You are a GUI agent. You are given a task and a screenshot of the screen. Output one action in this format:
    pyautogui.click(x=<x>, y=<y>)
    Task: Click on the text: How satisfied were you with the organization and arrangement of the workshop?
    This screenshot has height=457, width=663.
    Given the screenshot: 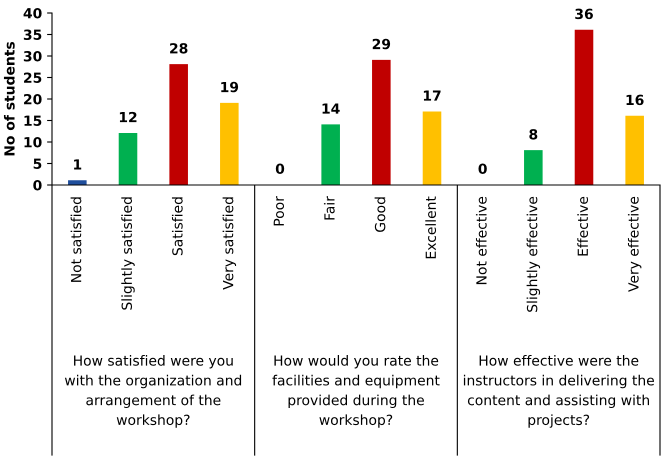 What is the action you would take?
    pyautogui.click(x=153, y=391)
    